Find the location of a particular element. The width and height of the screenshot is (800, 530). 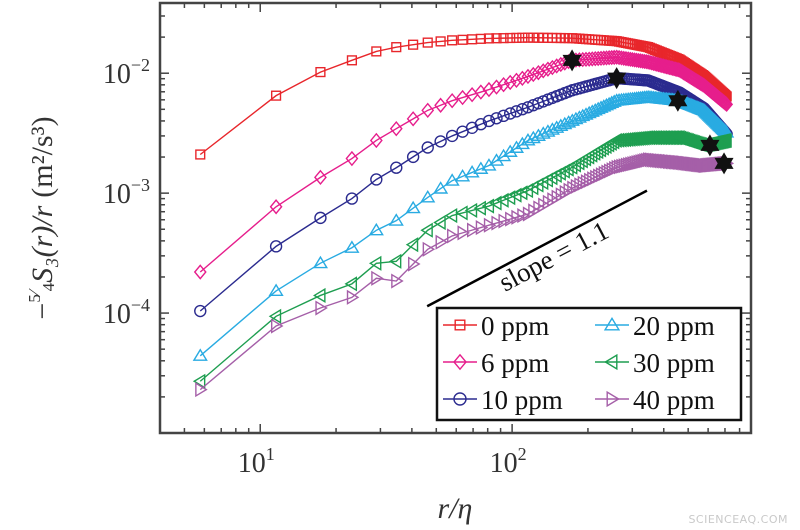

slope-line is located at coordinates (537, 248).